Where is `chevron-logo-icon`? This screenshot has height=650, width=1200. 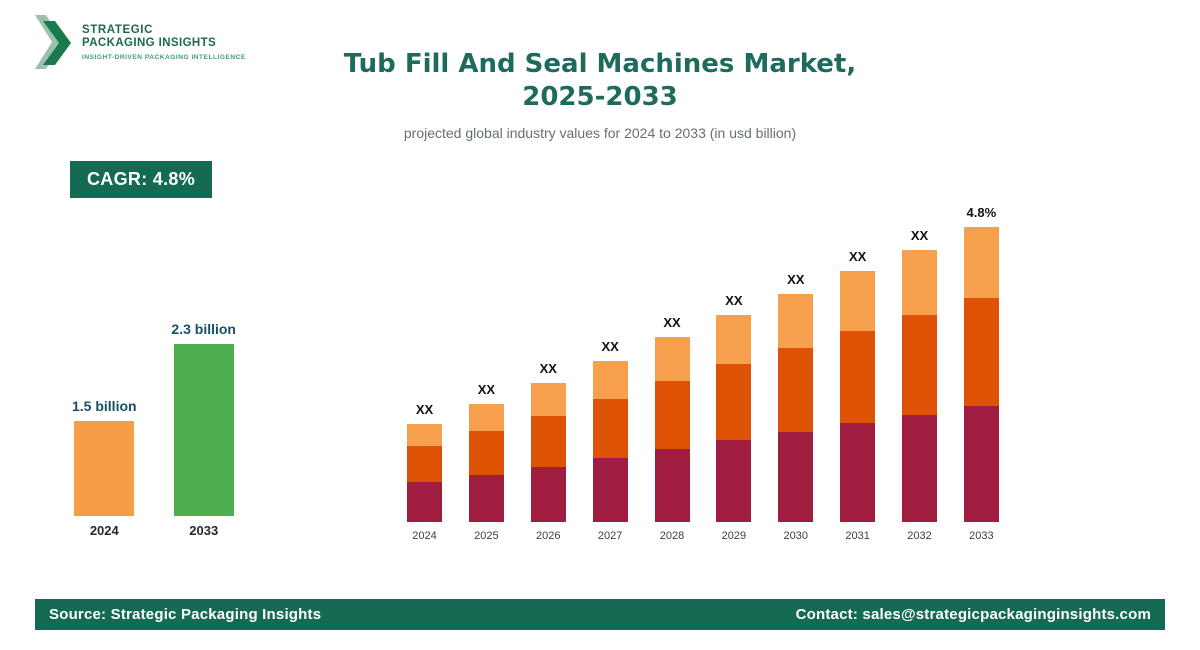 chevron-logo-icon is located at coordinates (53, 42).